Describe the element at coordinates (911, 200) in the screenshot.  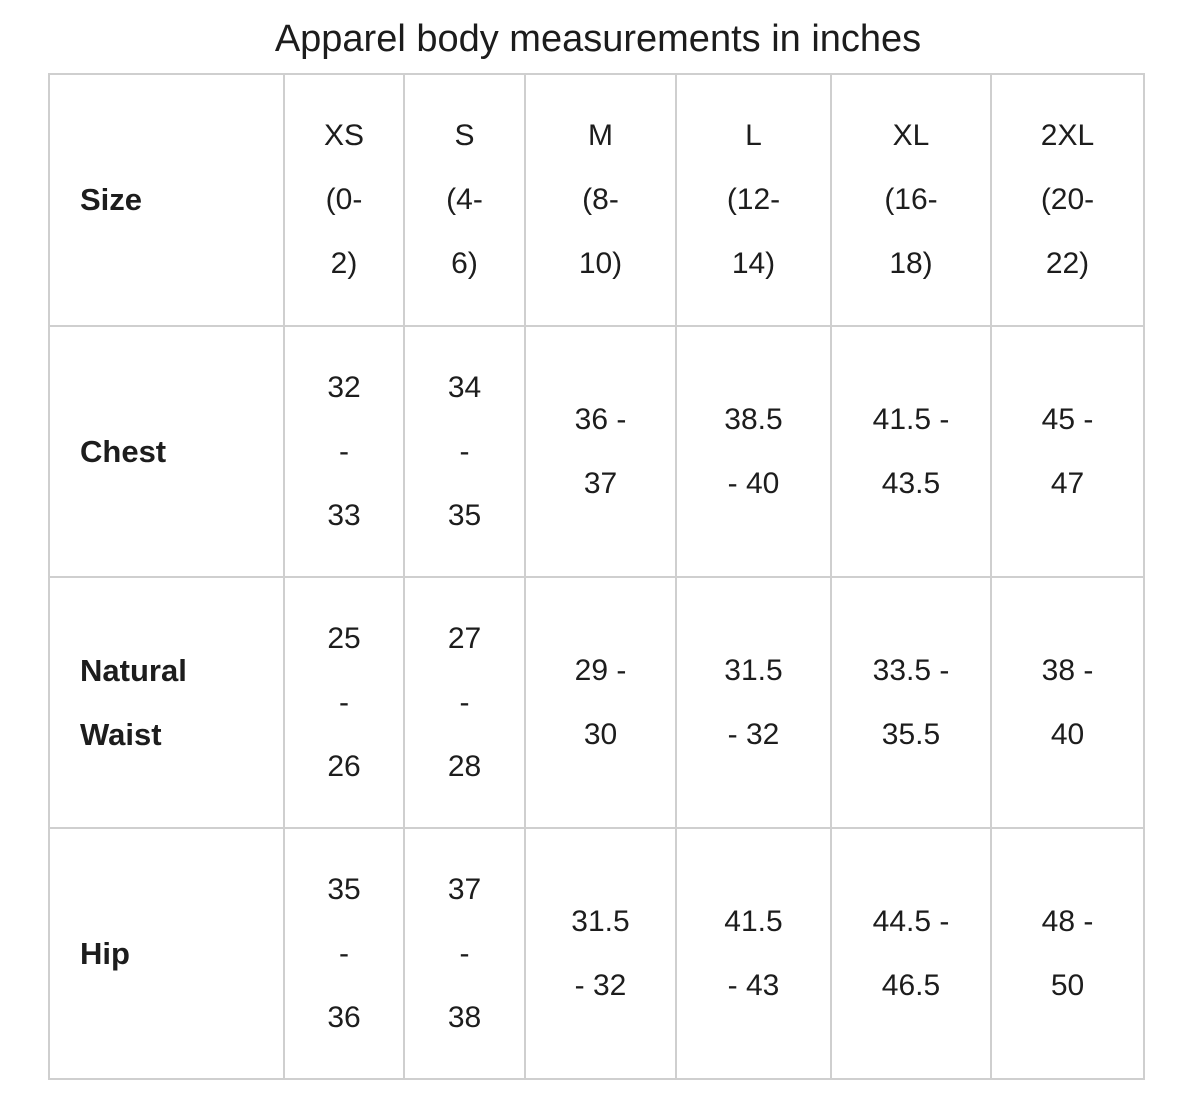
I see `header-cell-xl: XL (16- 18)` at that location.